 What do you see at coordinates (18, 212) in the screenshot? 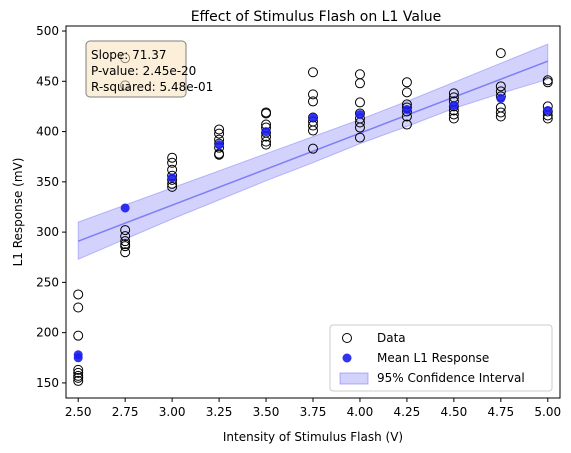
I see `y-axis-label: L1 Response (mV)` at bounding box center [18, 212].